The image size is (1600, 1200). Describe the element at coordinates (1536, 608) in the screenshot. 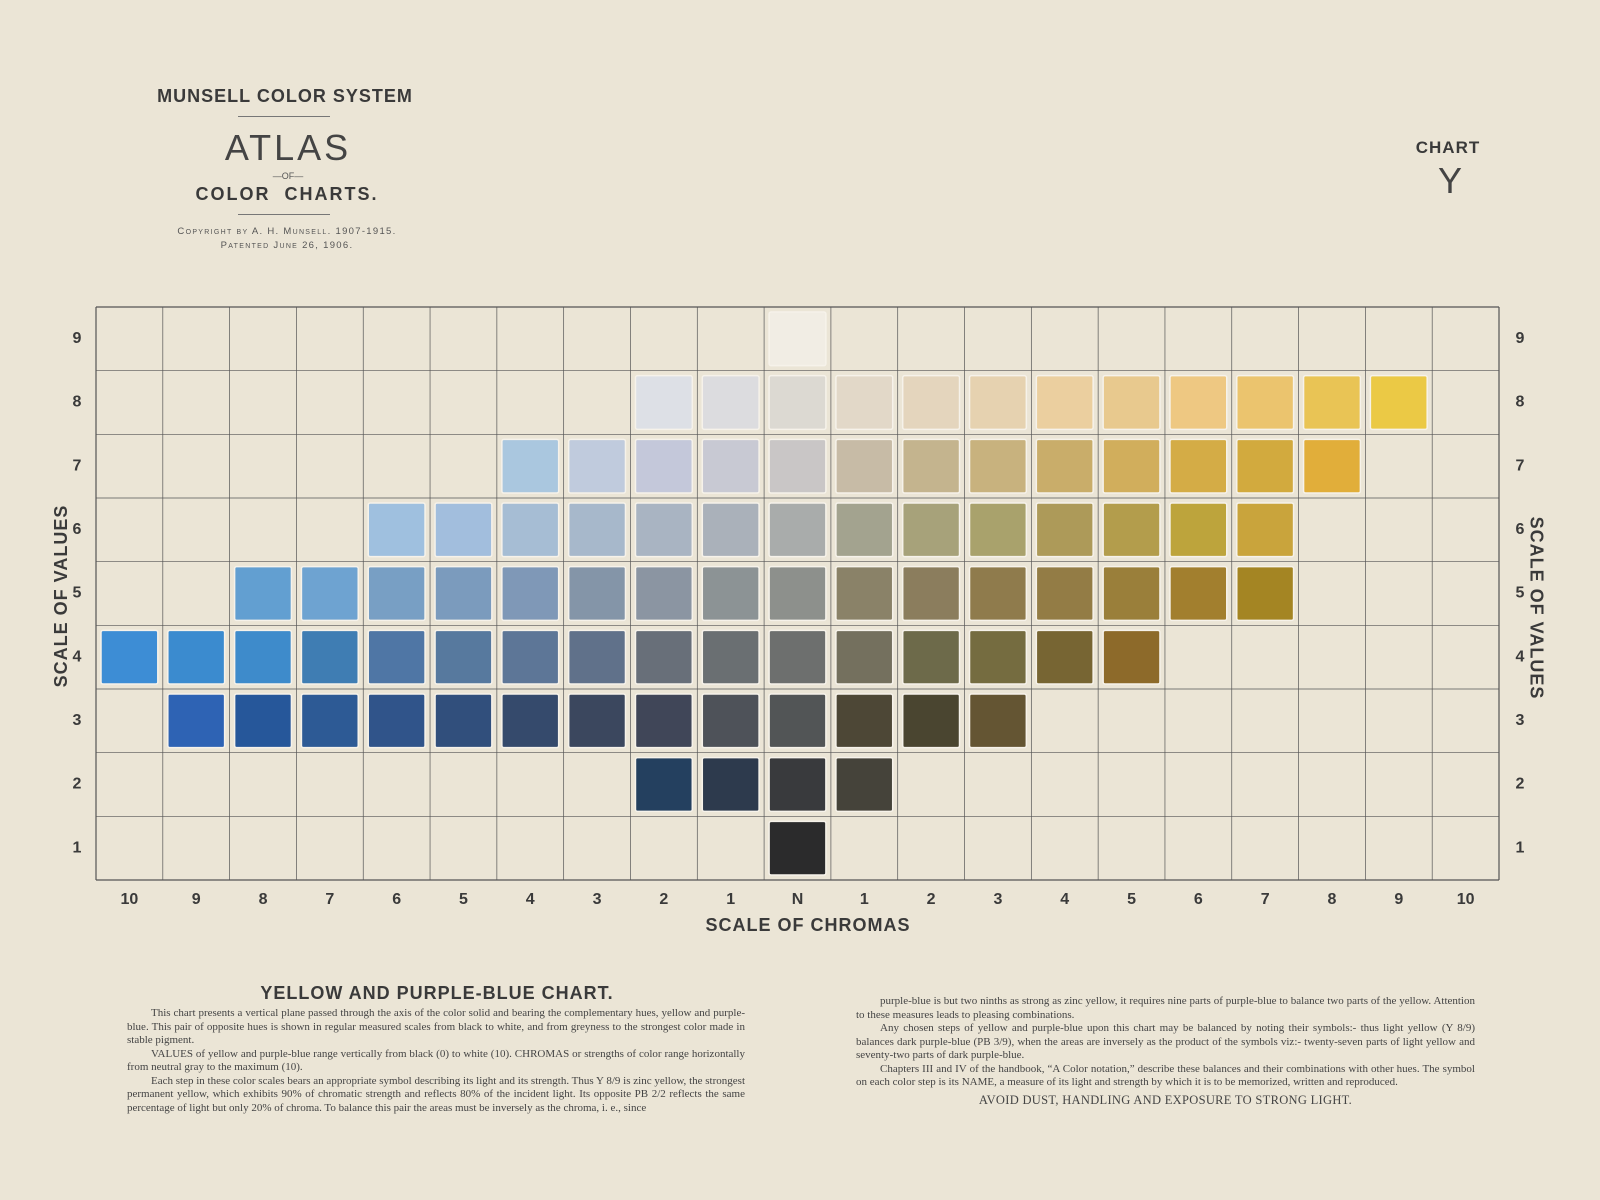

I see `value-axis-title: SCALE OF VALUES` at that location.